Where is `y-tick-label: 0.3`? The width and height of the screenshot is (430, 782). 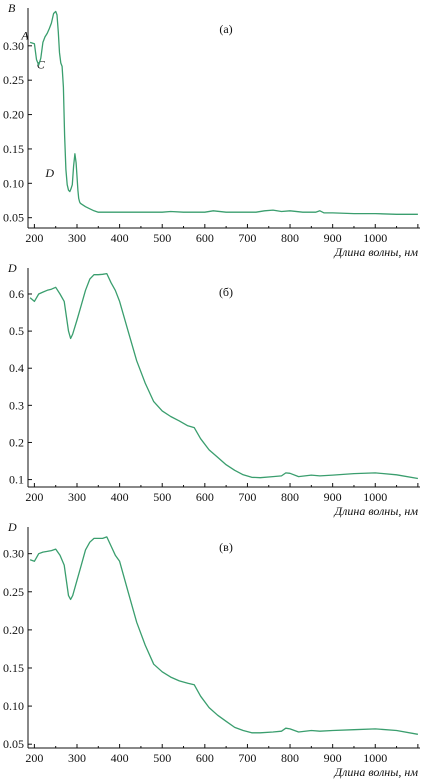 y-tick-label: 0.3 is located at coordinates (16, 405).